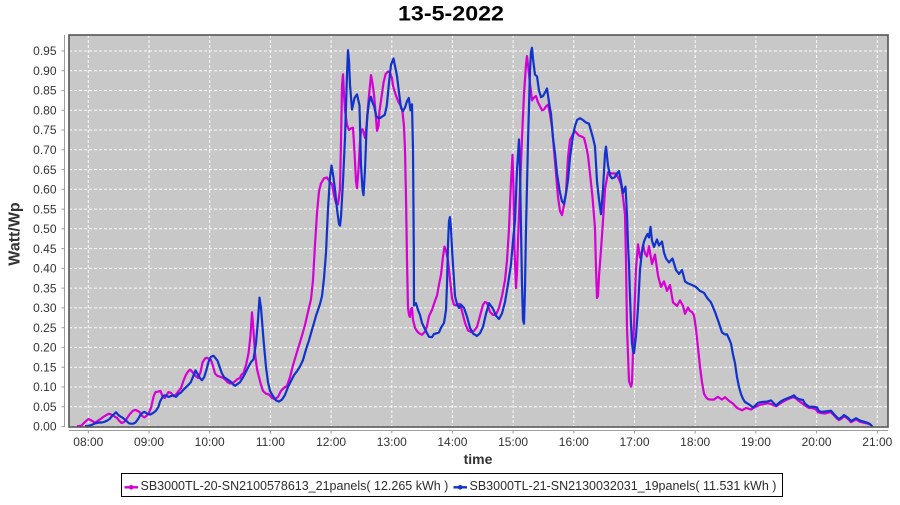 This screenshot has height=505, width=900. I want to click on svg-text: 19:00, so click(756, 442).